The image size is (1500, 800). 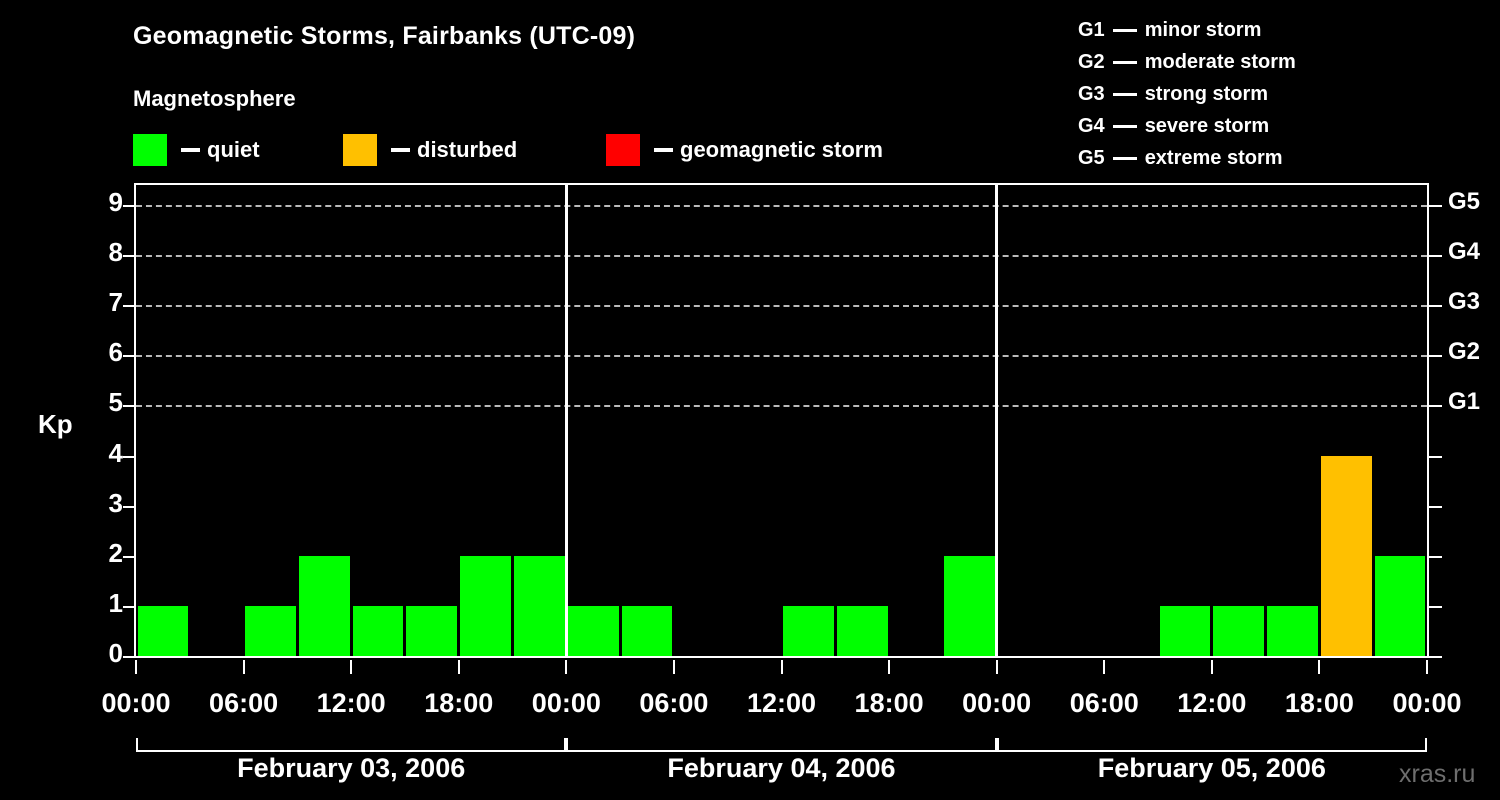 I want to click on g-axis-label-g3: G3, so click(x=1464, y=302).